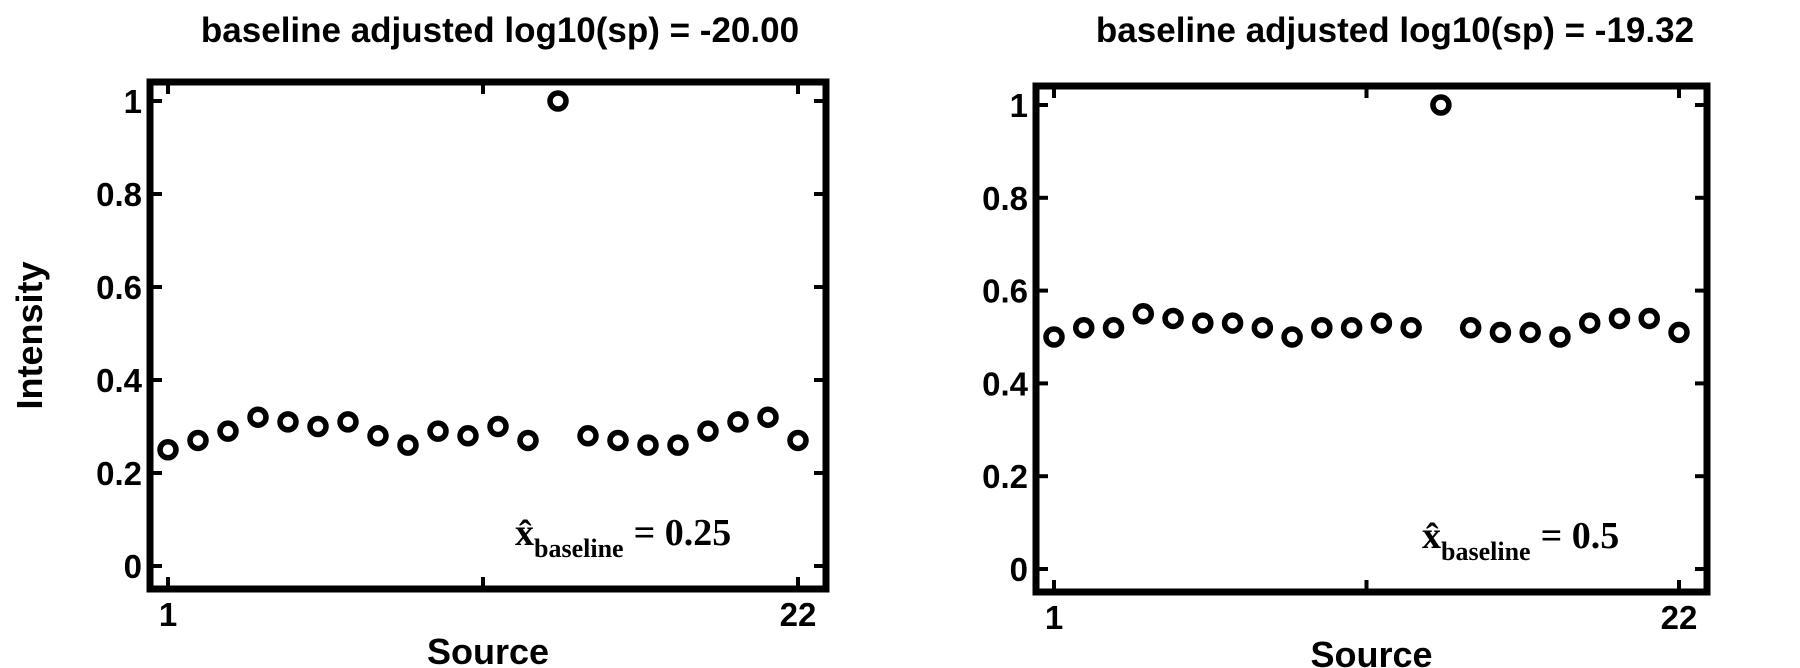  I want to click on y-axis-label: Intensity, so click(29, 335).